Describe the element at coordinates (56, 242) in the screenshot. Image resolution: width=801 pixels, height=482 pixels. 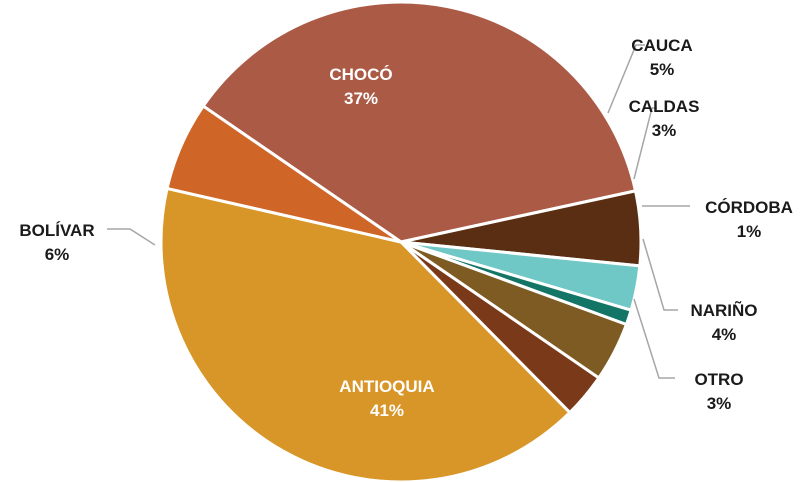
I see `slice-label-bolivar: BOLÍVAR 6%` at that location.